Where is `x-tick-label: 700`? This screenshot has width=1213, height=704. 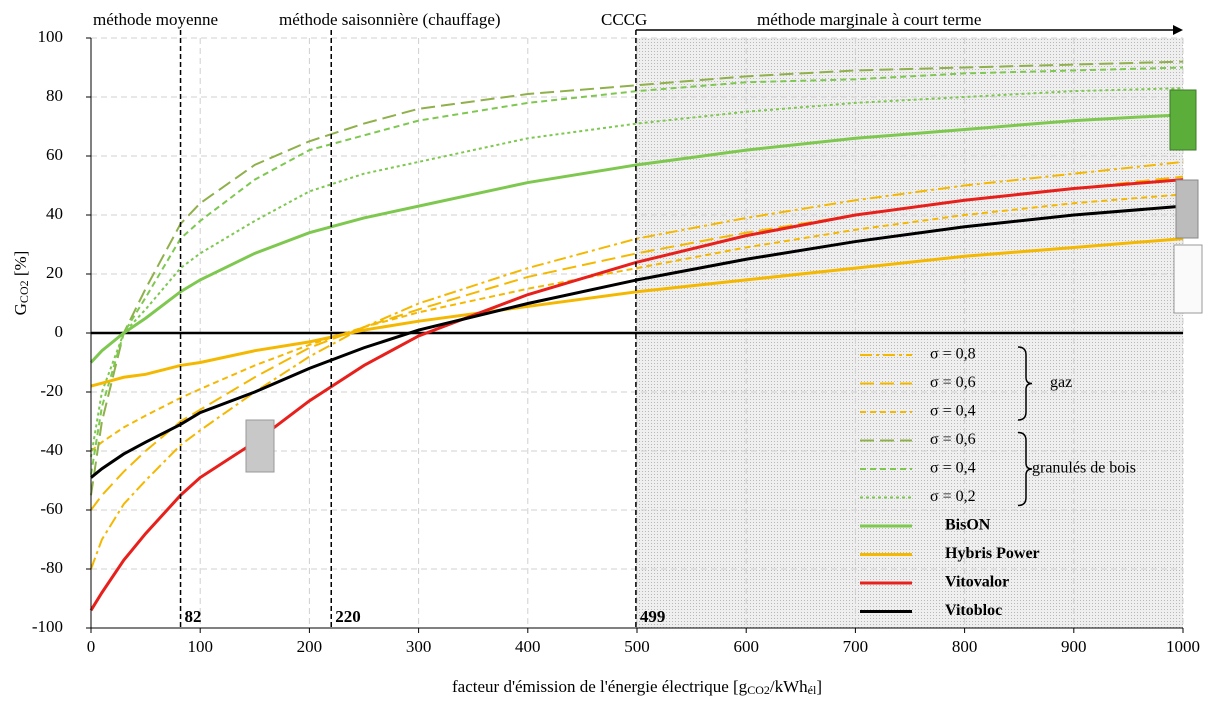 x-tick-label: 700 is located at coordinates (856, 646).